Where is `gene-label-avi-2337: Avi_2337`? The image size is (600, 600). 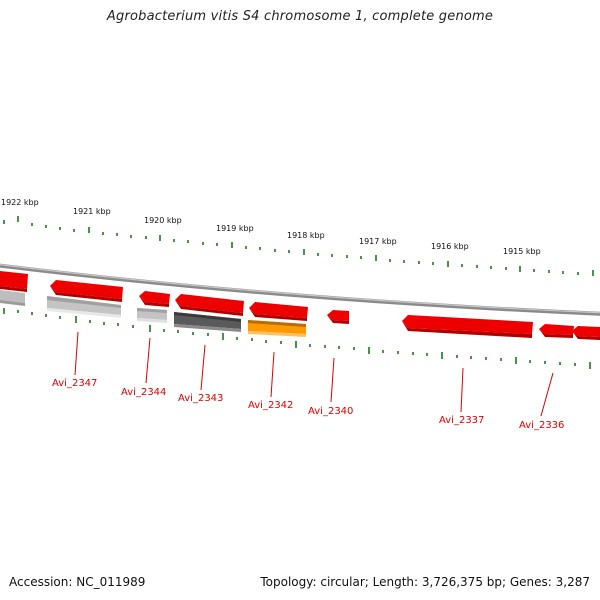
gene-label-avi-2337: Avi_2337 is located at coordinates (461, 420).